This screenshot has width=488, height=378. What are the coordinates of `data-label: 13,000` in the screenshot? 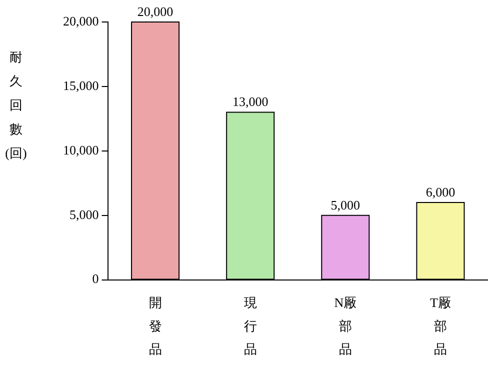 It's located at (250, 102).